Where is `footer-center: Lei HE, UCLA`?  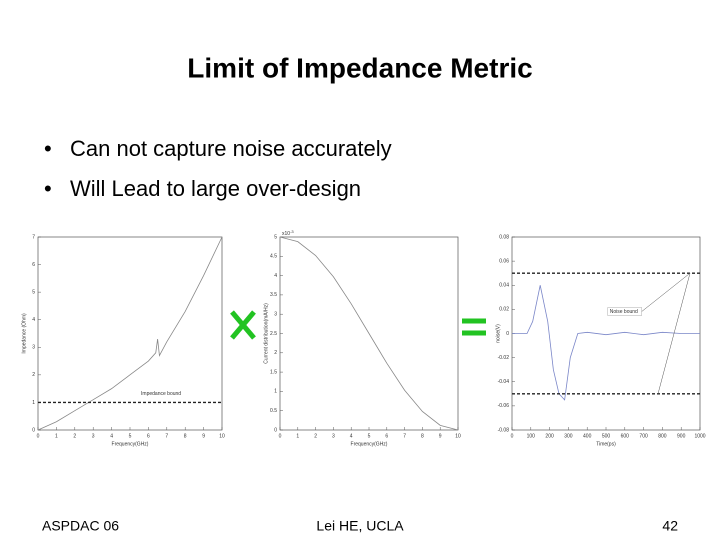 footer-center: Lei HE, UCLA is located at coordinates (360, 526).